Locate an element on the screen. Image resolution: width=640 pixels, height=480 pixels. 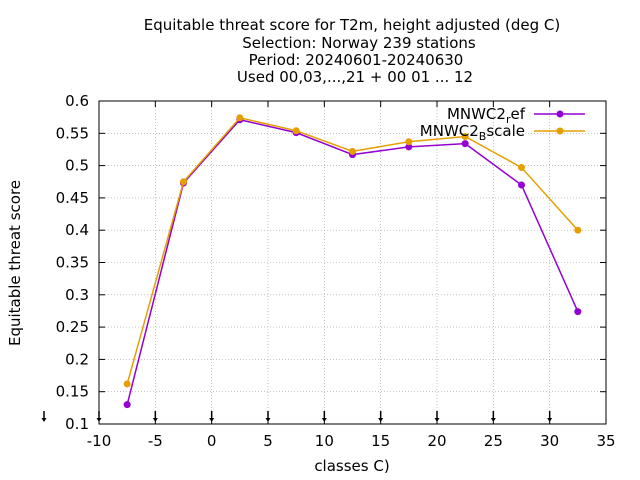
x-tick-label: 5 is located at coordinates (268, 441).